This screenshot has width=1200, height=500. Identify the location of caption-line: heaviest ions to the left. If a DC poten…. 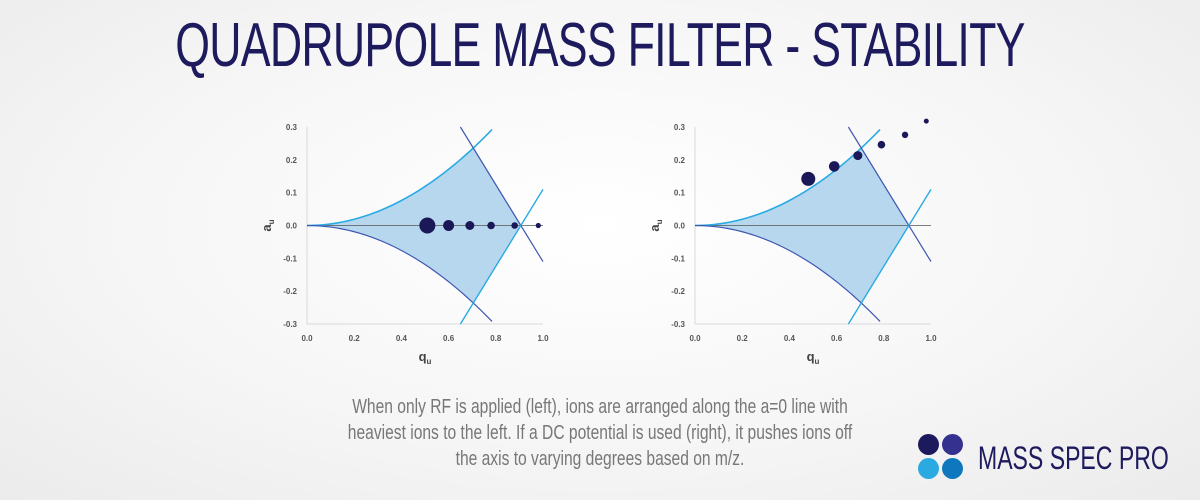
(600, 433).